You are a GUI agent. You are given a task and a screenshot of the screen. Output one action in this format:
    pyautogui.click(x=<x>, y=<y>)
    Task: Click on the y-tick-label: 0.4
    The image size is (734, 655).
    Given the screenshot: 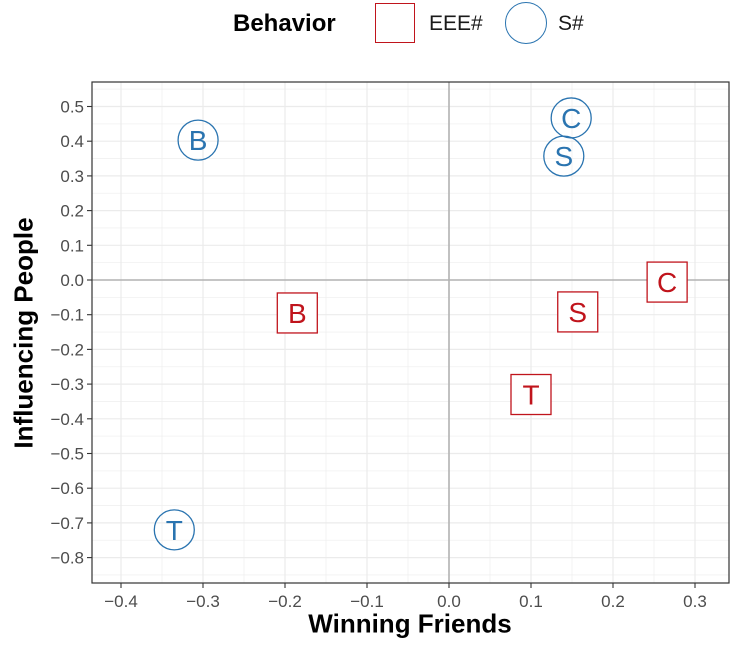 What is the action you would take?
    pyautogui.click(x=72, y=141)
    